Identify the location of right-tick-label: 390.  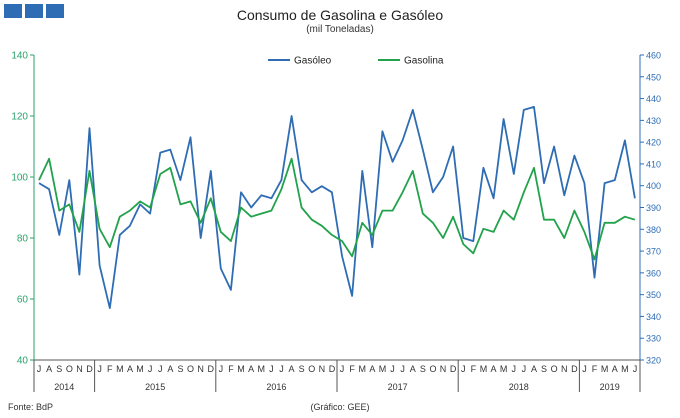
(653, 208).